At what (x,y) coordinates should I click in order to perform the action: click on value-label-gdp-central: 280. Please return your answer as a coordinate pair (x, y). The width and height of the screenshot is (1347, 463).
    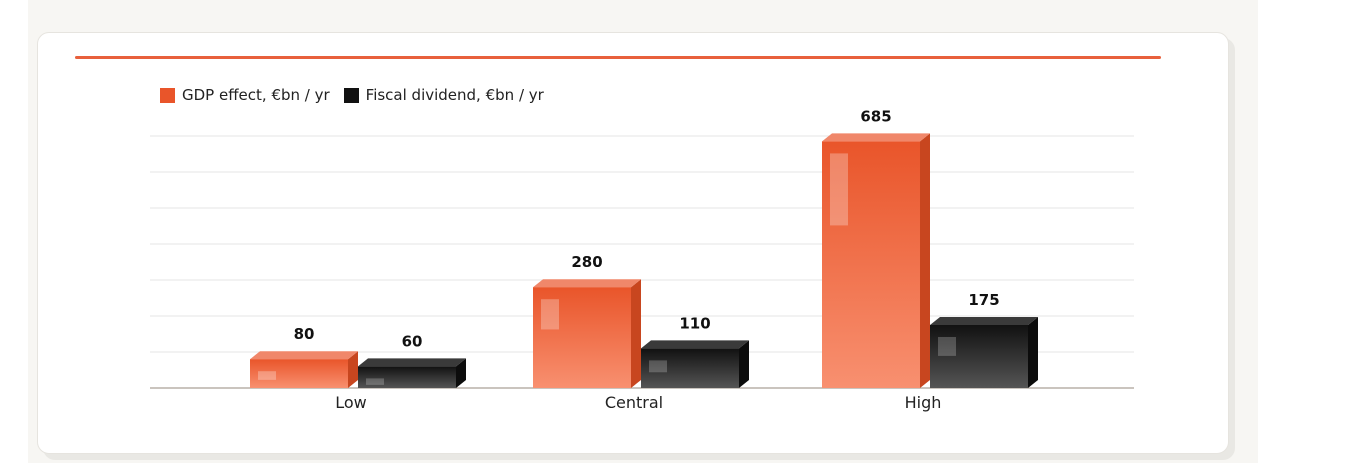
    Looking at the image, I should click on (586, 262).